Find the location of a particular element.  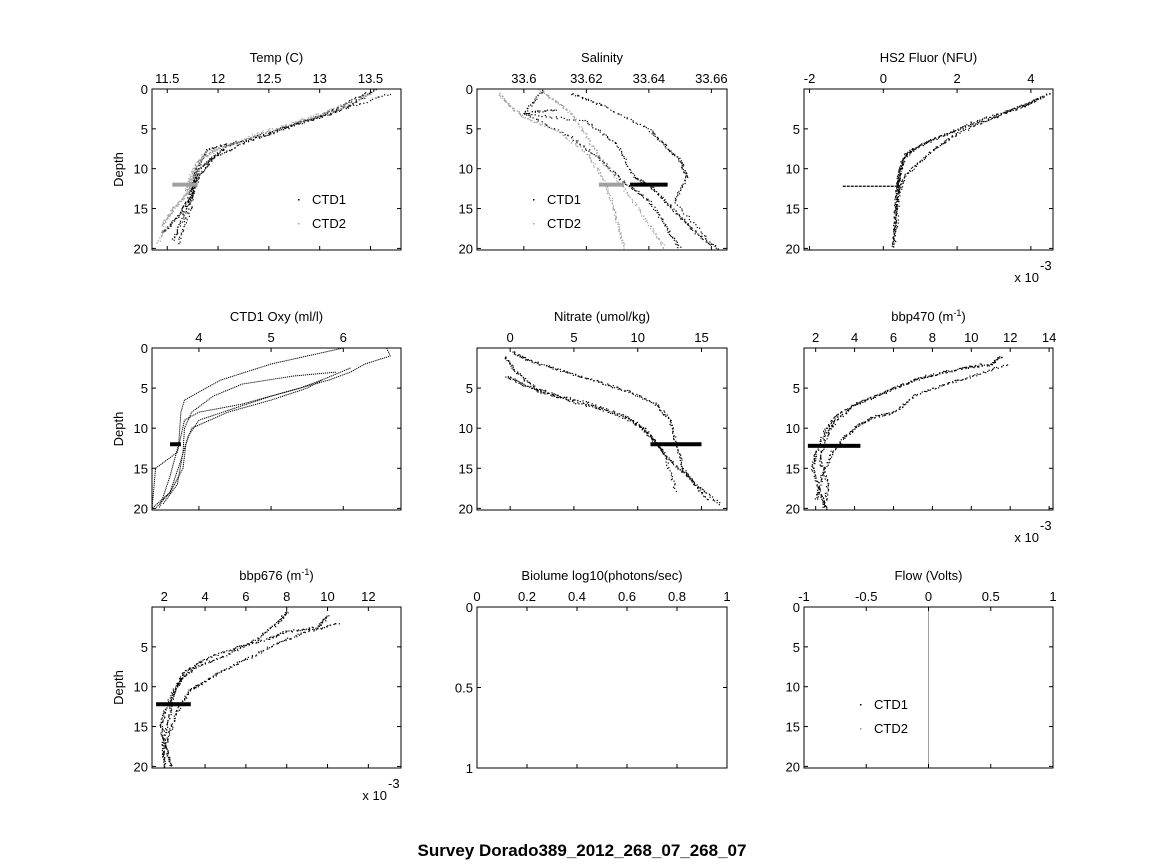

x-tick-label: -1 is located at coordinates (804, 596).